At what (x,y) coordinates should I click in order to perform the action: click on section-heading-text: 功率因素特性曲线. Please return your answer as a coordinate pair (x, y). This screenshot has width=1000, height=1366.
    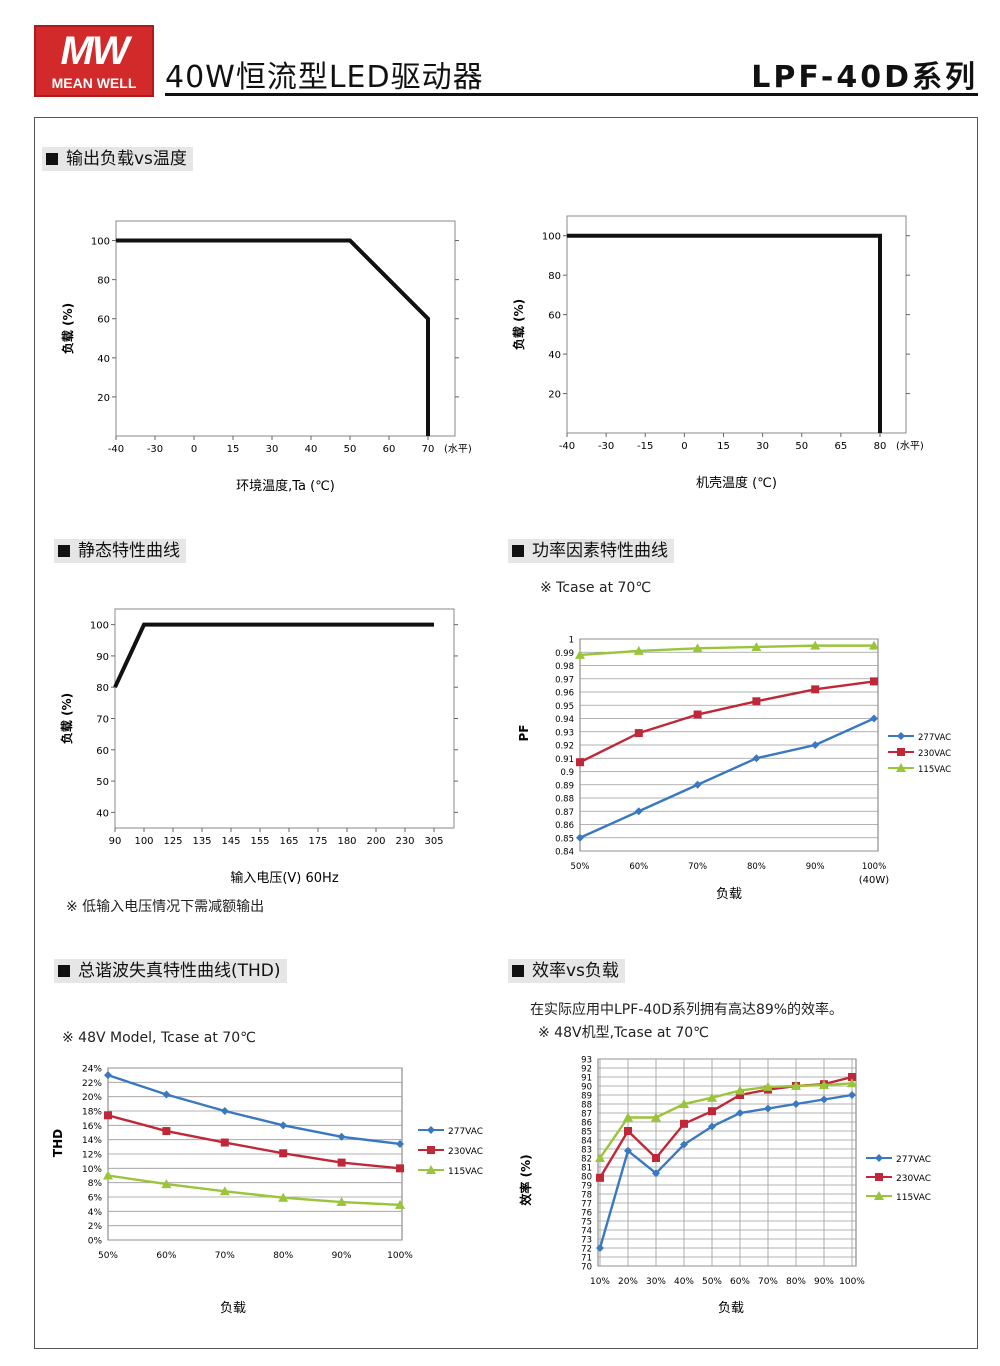
    Looking at the image, I should click on (600, 551).